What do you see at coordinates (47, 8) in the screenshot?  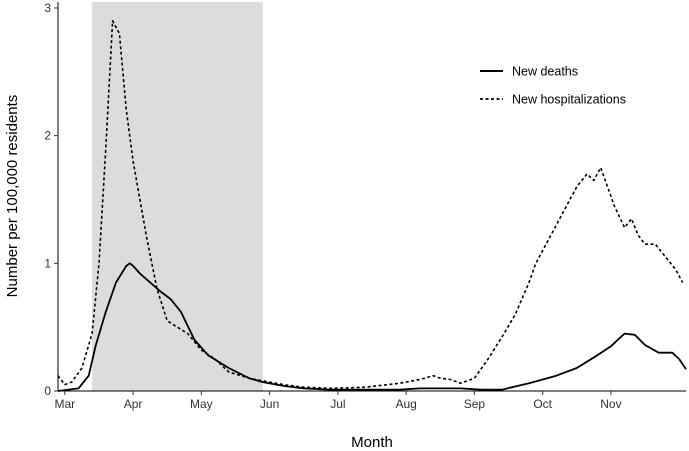 I see `y-tick-label: 3` at bounding box center [47, 8].